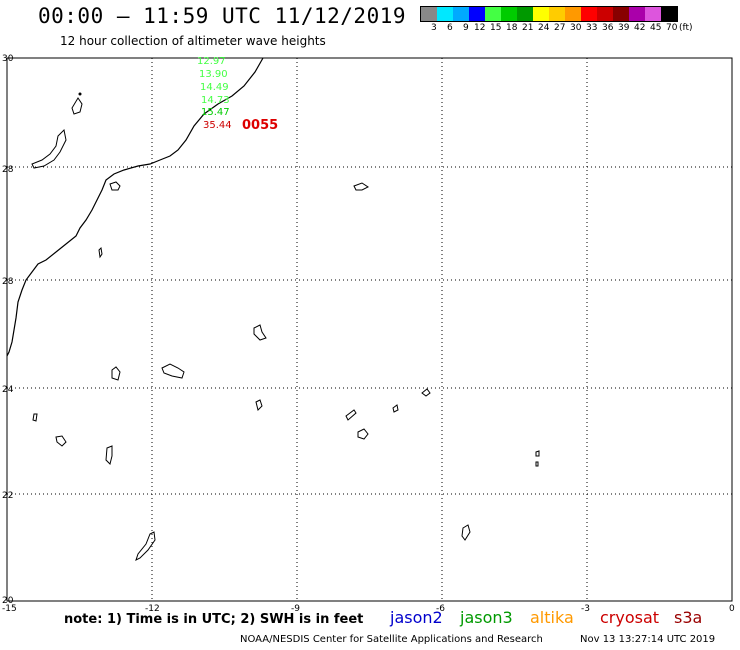 This screenshot has width=740, height=650. I want to click on scale-labels: 3 6 9 12 15 18 21 24 27 30 33 36 39 42 45 70 (ft), so click(556, 28).